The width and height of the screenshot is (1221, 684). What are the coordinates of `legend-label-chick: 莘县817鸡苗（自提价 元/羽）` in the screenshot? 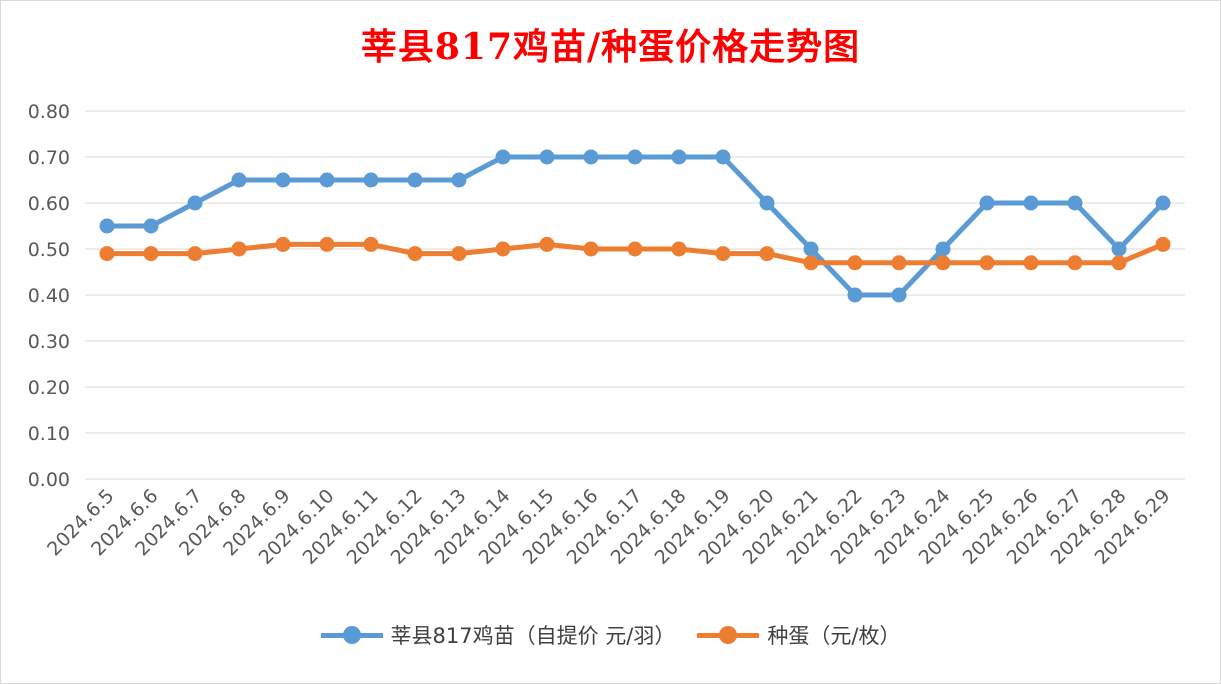 It's located at (533, 636).